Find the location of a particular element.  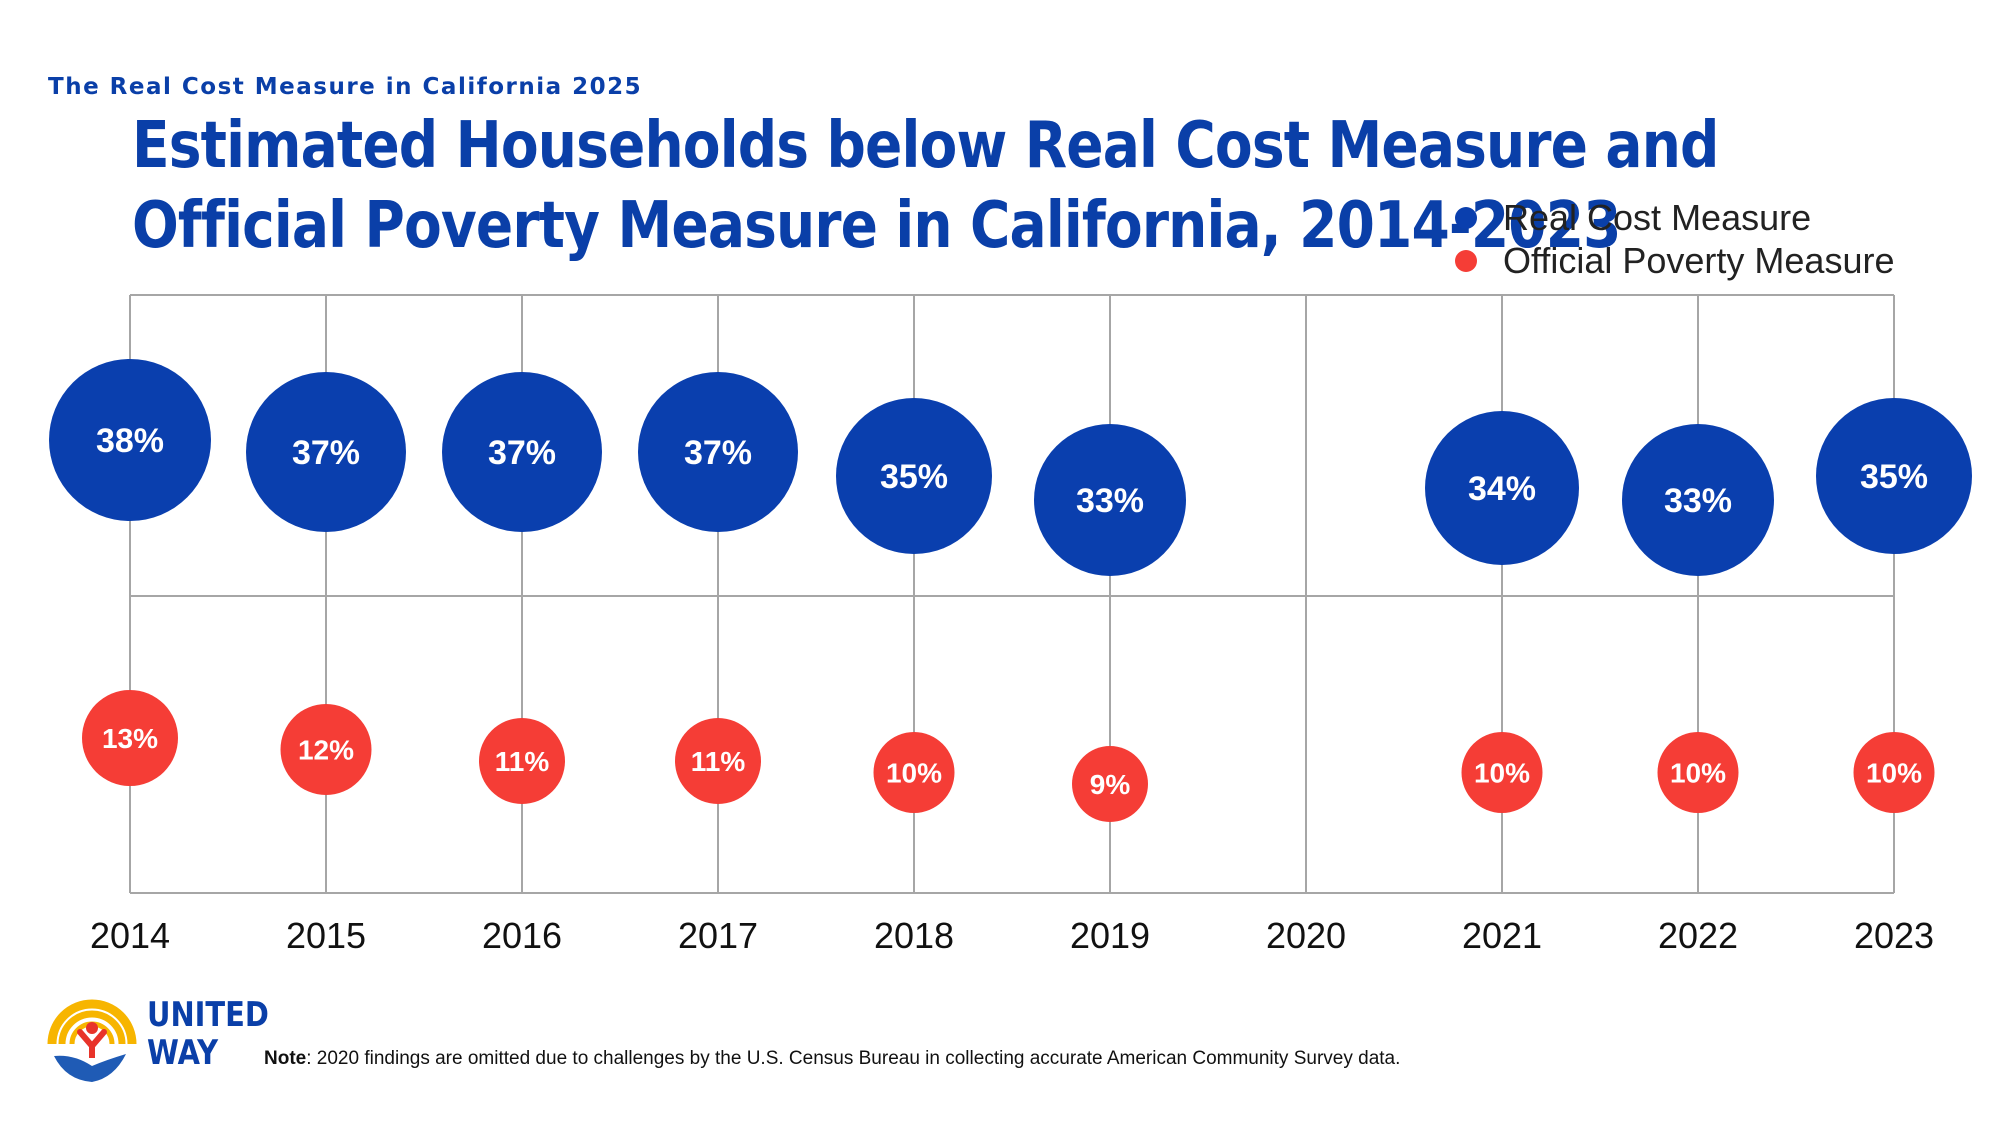

bubble-official-poverty-2022 is located at coordinates (1698, 772).